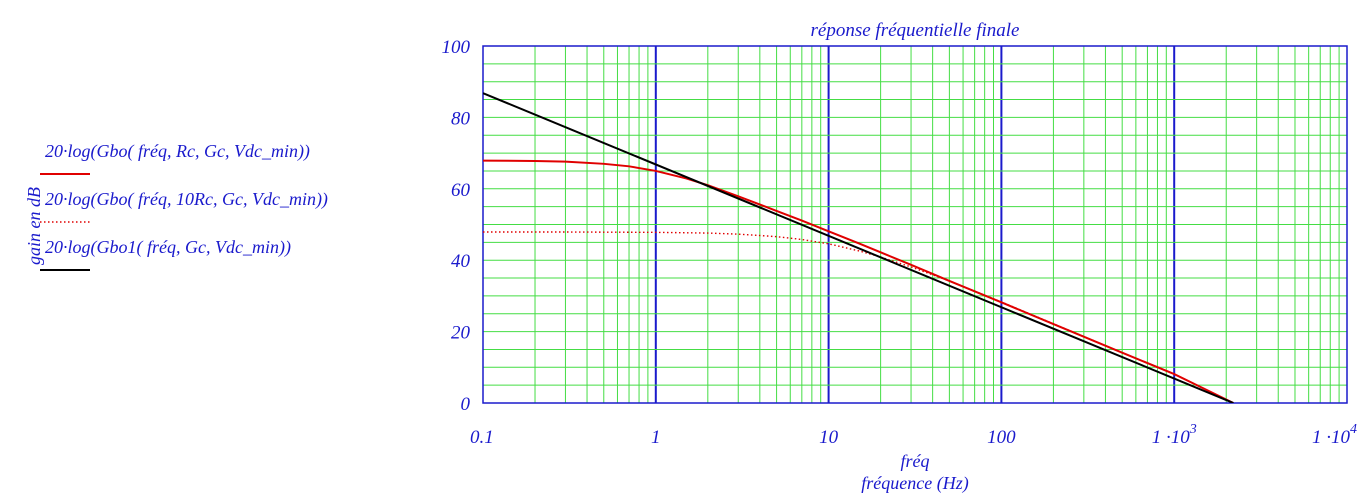  Describe the element at coordinates (915, 30) in the screenshot. I see `chart-title: réponse fréquentielle finale` at that location.